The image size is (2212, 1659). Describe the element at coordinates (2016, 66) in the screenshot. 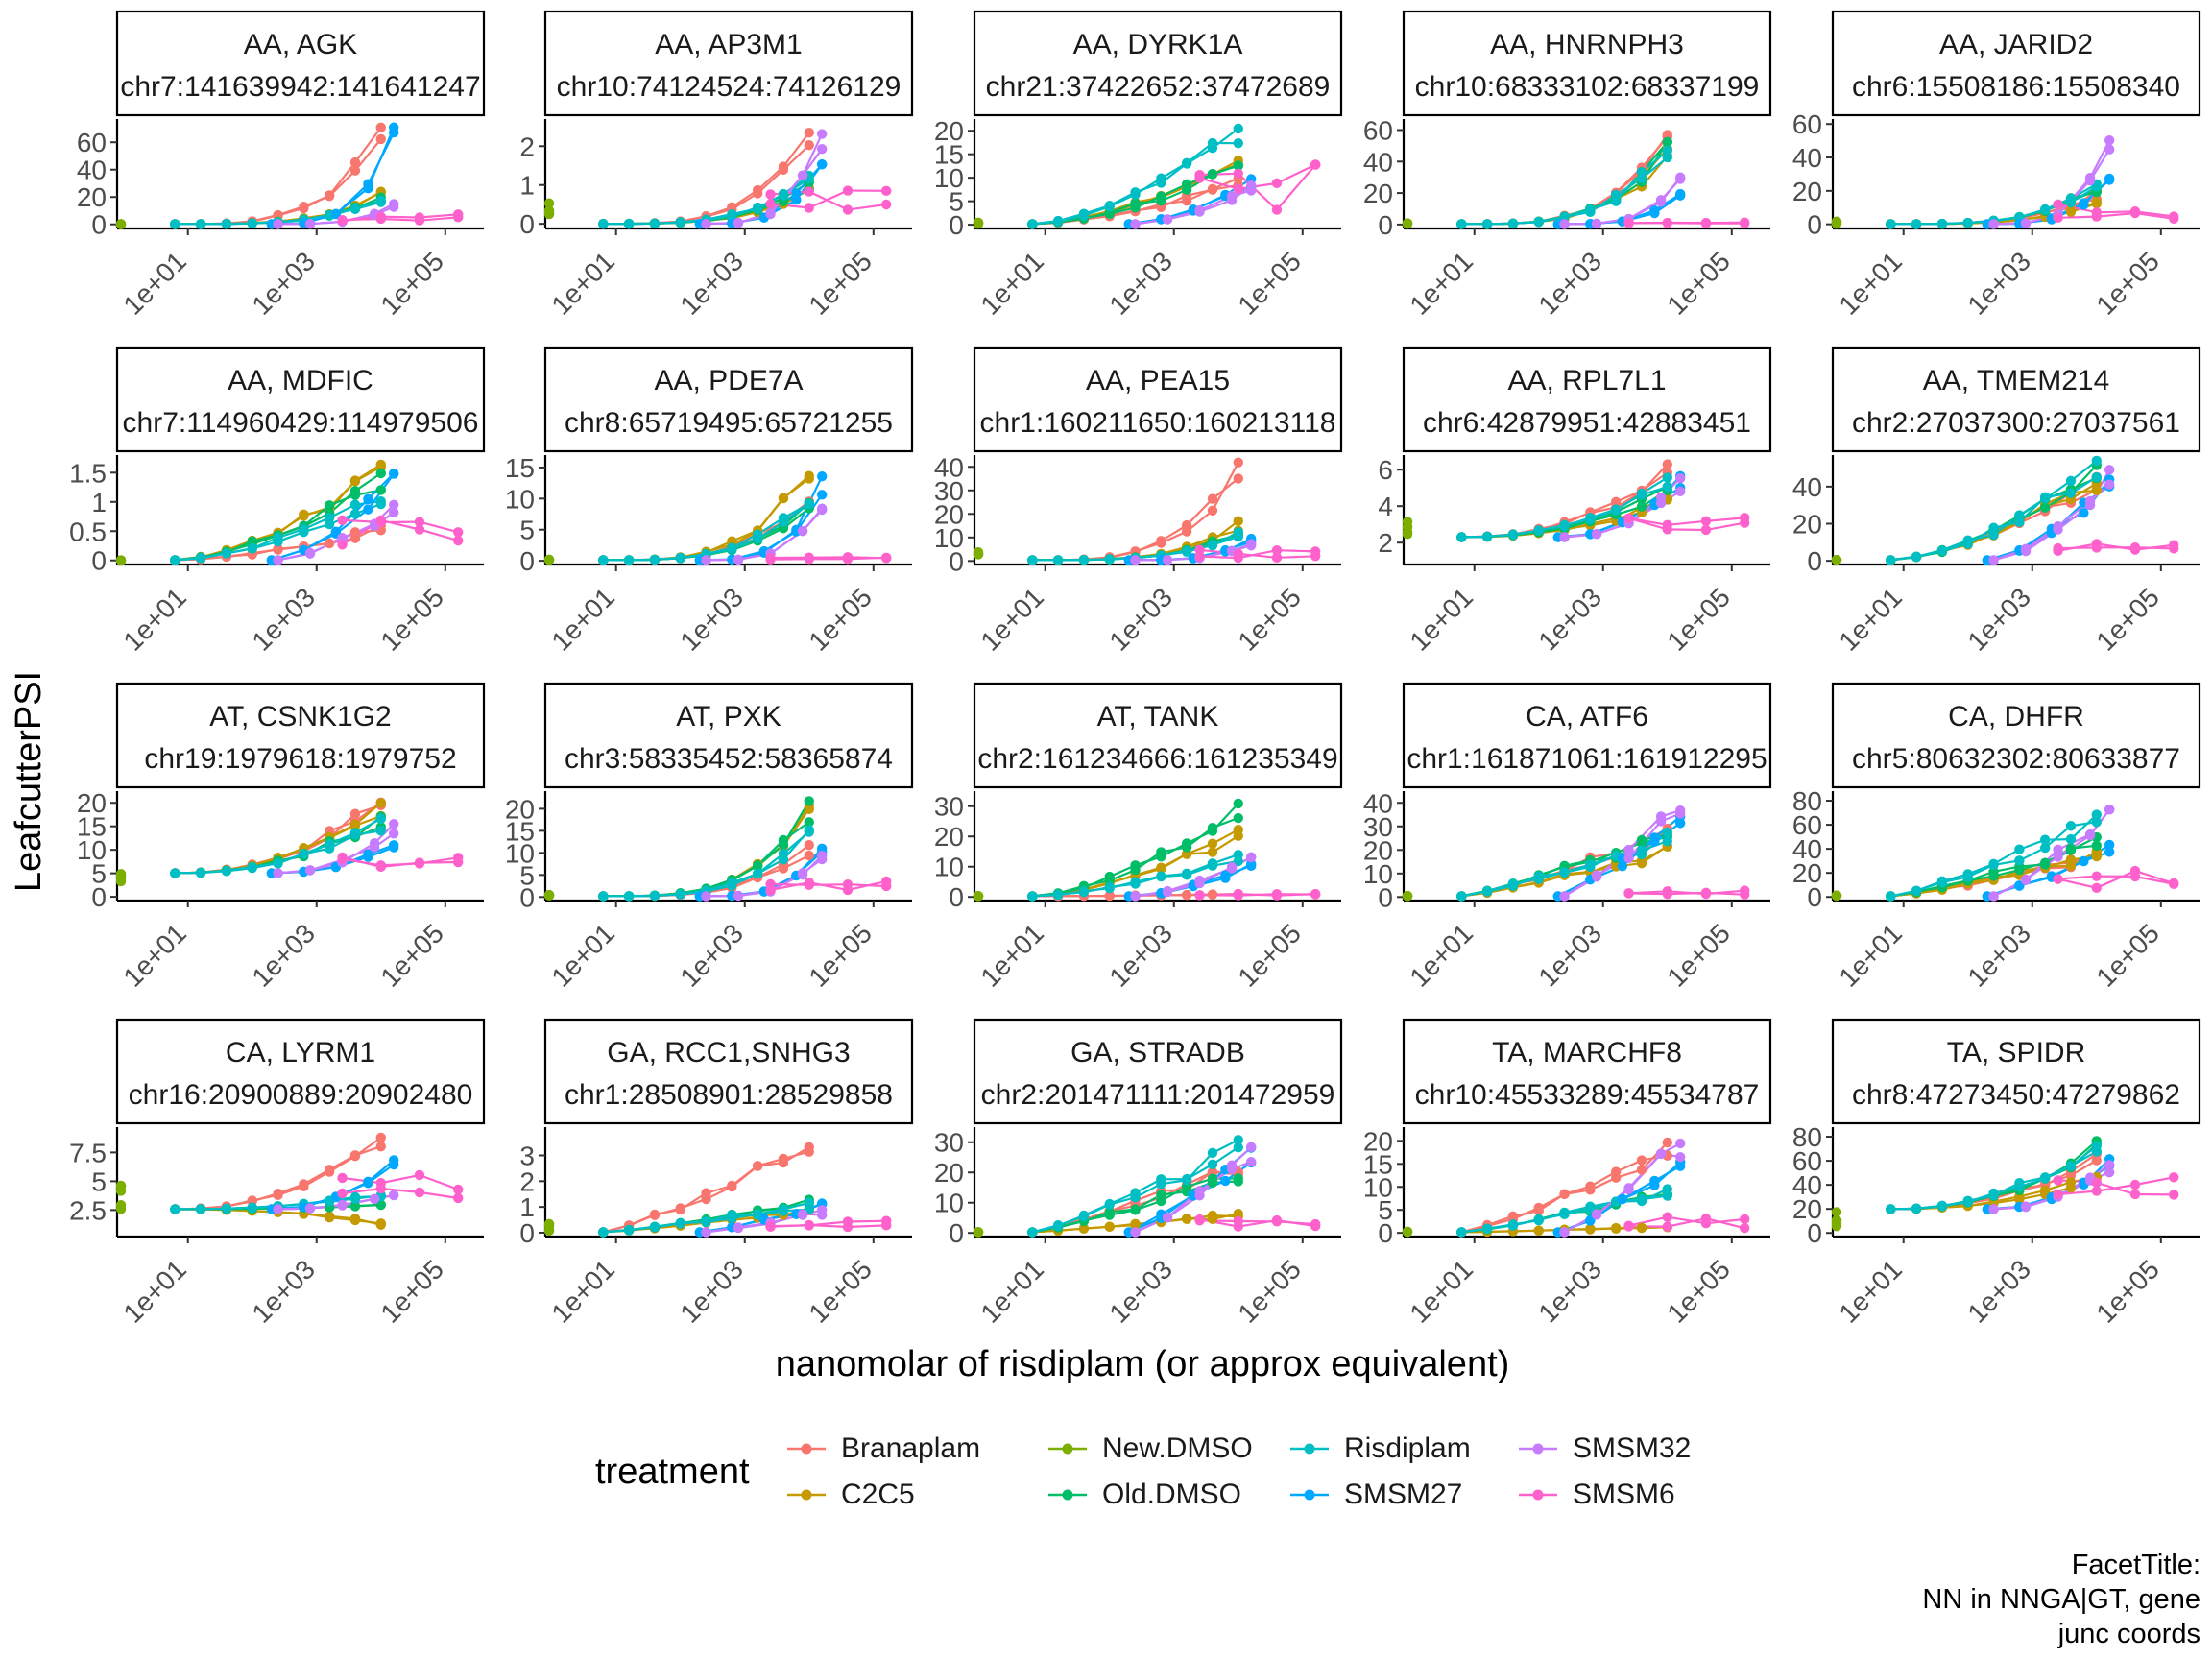

I see `strip-labels: AA, JARID2 chr6:15508186:15508340` at that location.